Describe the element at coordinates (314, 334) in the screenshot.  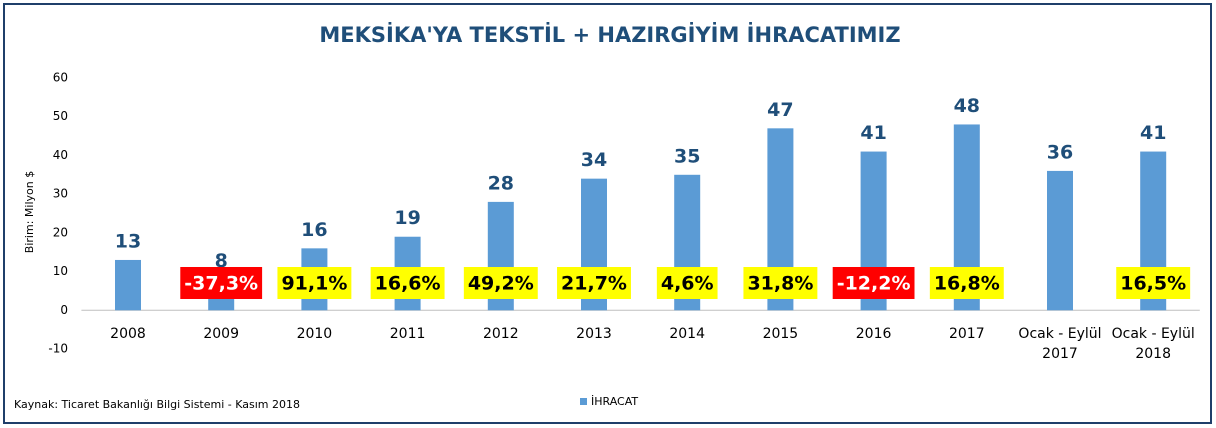
I see `x-tick-label: 2010` at that location.